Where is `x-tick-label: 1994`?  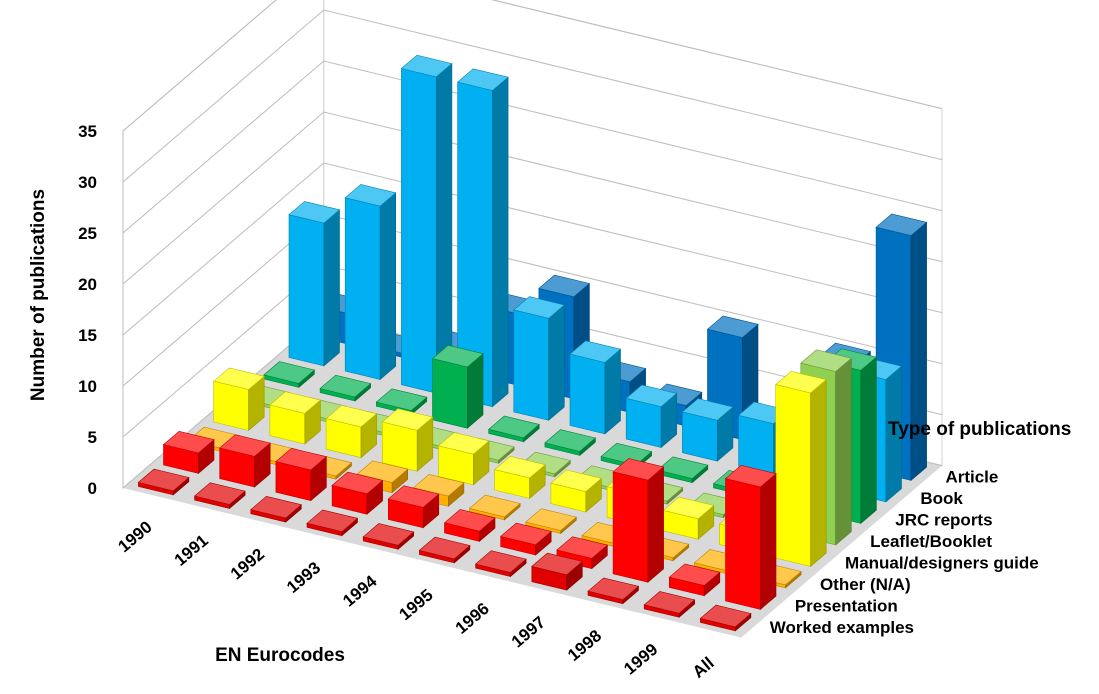 x-tick-label: 1994 is located at coordinates (360, 590).